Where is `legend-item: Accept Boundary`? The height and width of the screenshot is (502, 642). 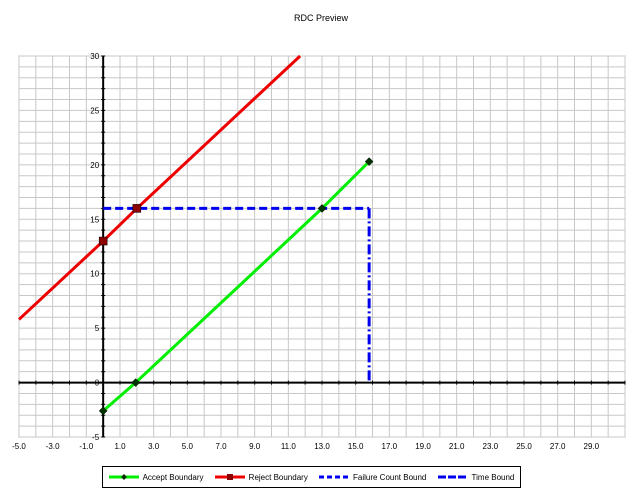
legend-item: Accept Boundary is located at coordinates (156, 477).